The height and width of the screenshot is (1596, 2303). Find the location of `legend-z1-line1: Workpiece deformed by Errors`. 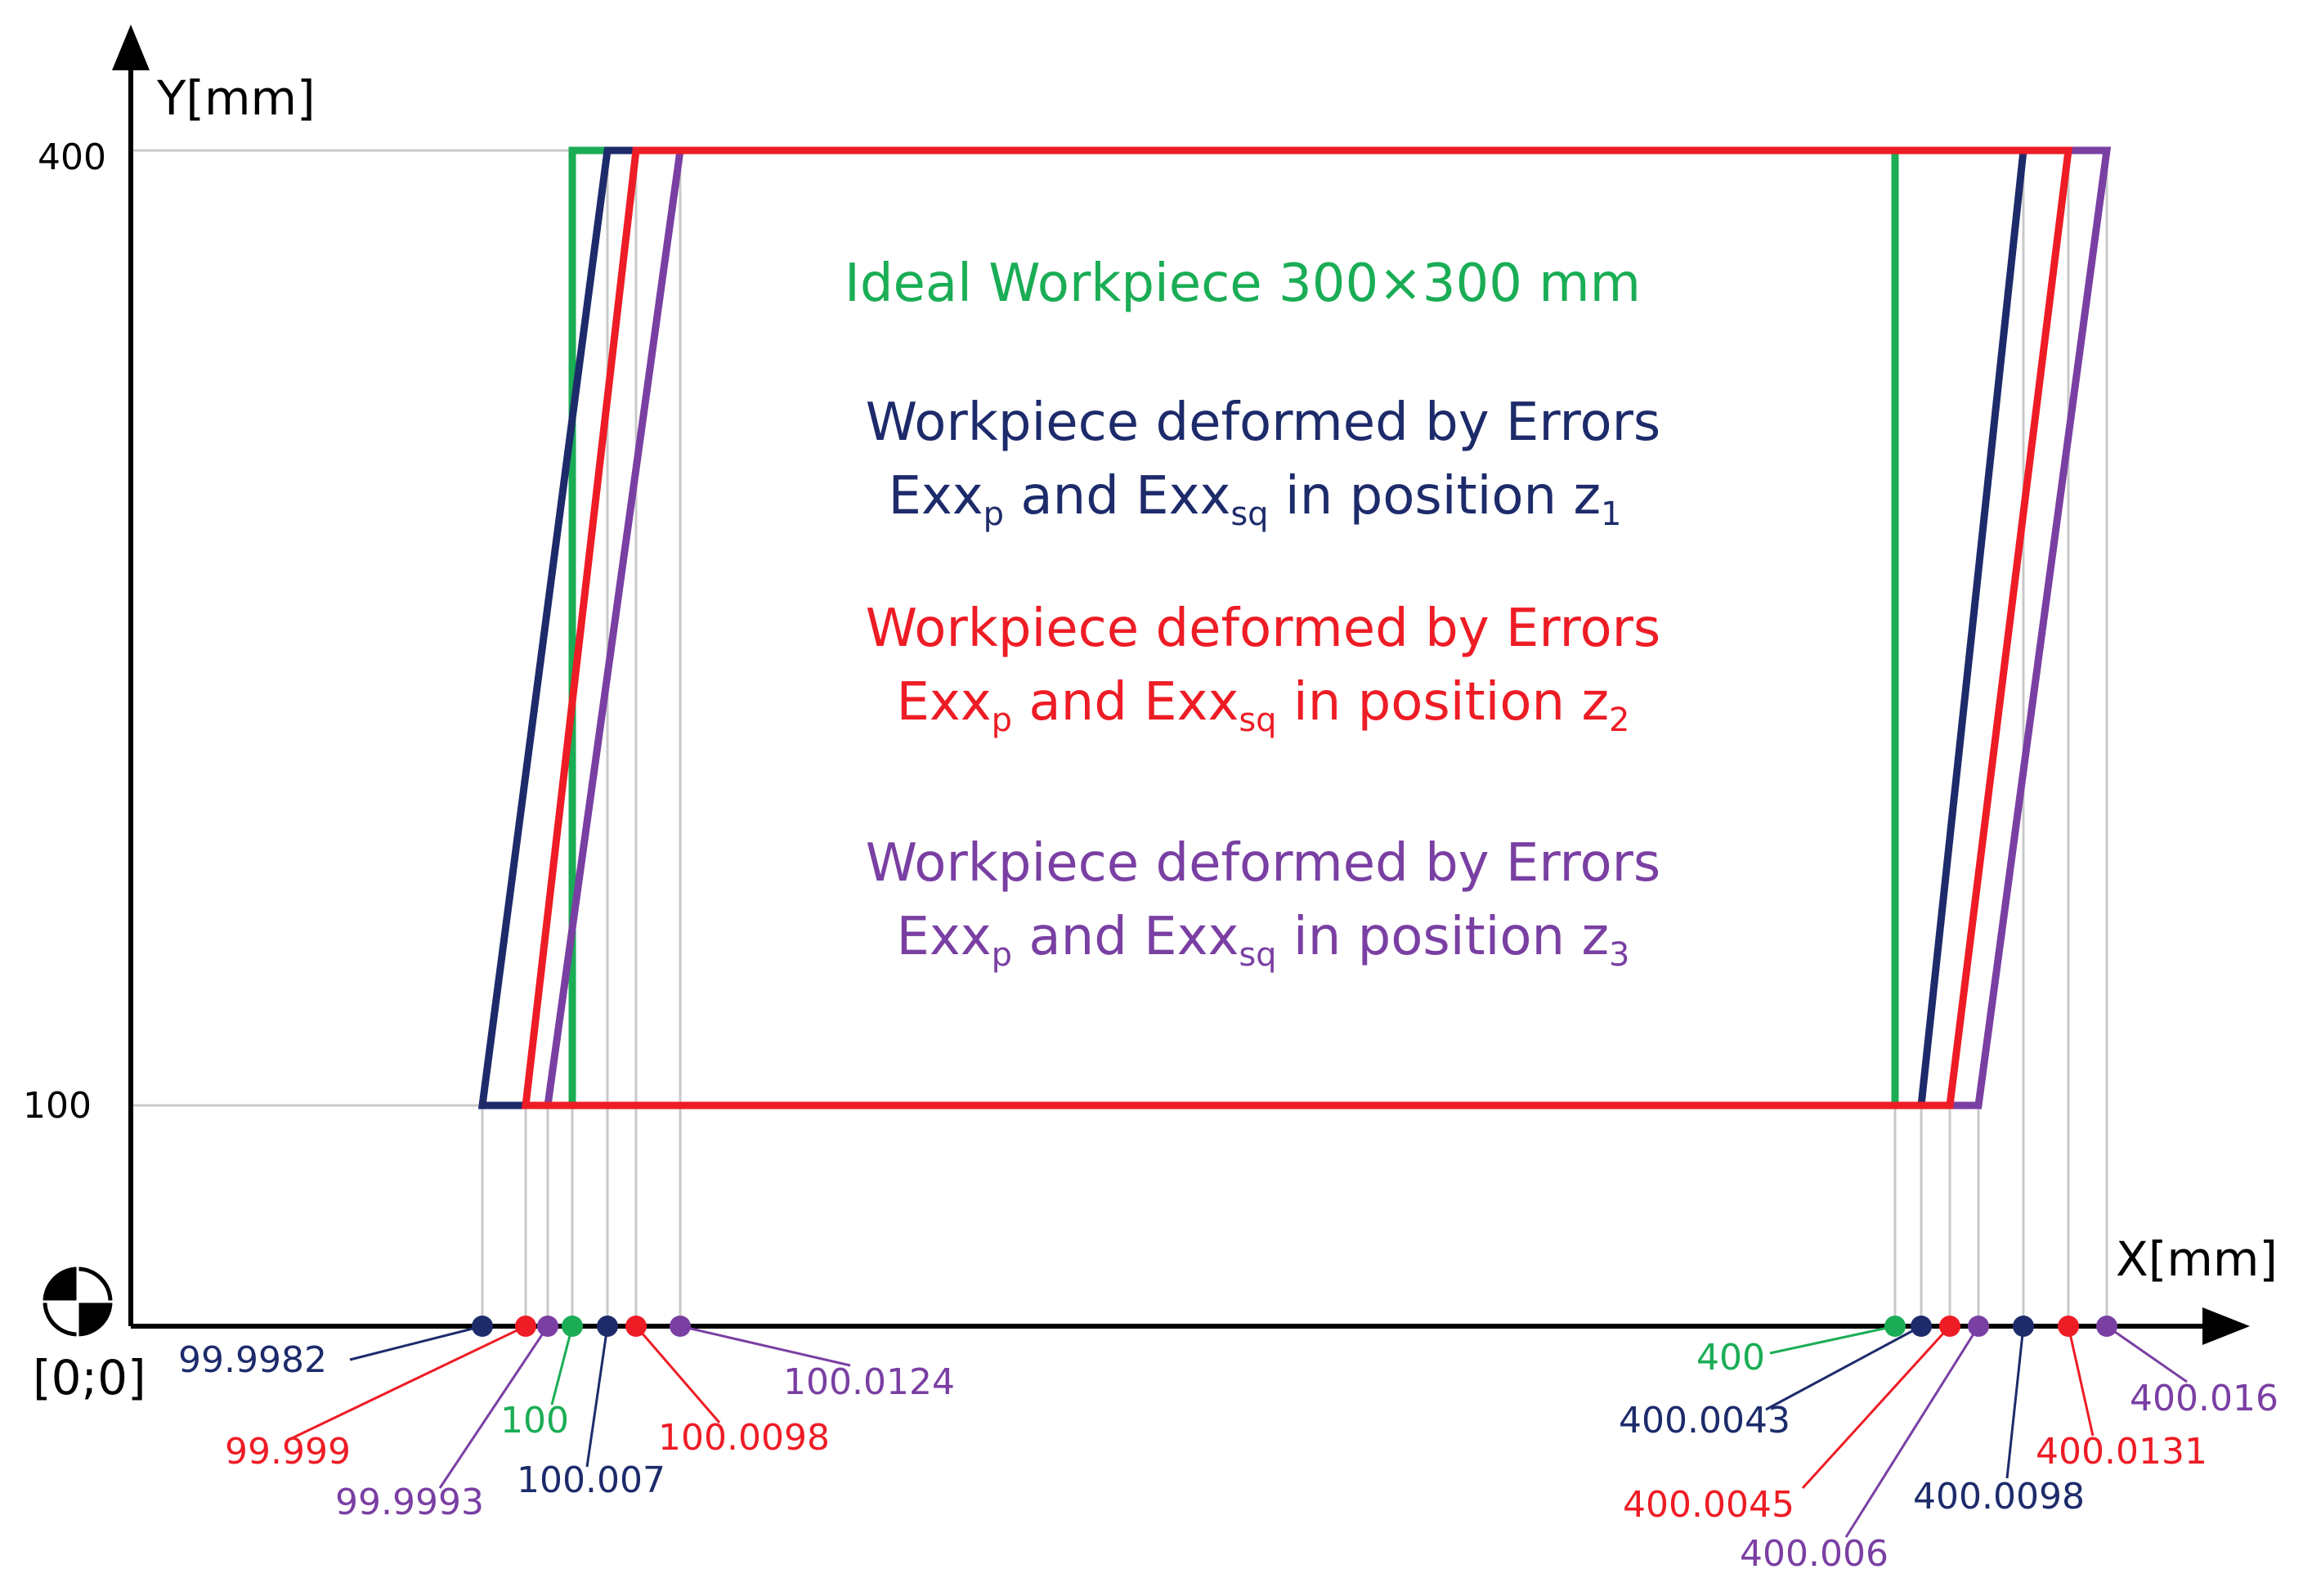

legend-z1-line1: Workpiece deformed by Errors is located at coordinates (1263, 422).